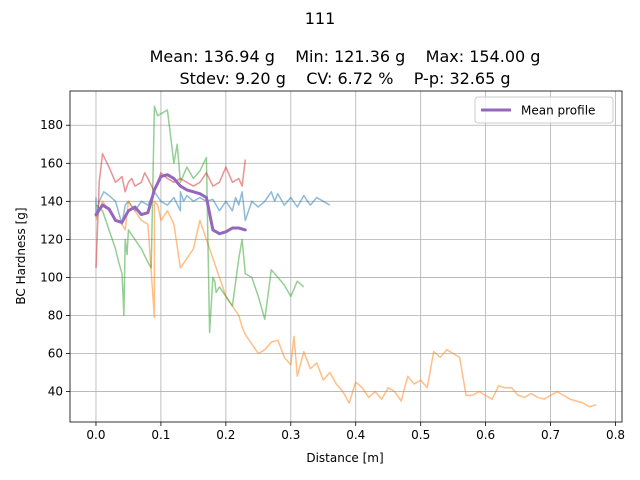 This screenshot has height=480, width=640. Describe the element at coordinates (355, 435) in the screenshot. I see `x-tick-label: 0.4` at that location.